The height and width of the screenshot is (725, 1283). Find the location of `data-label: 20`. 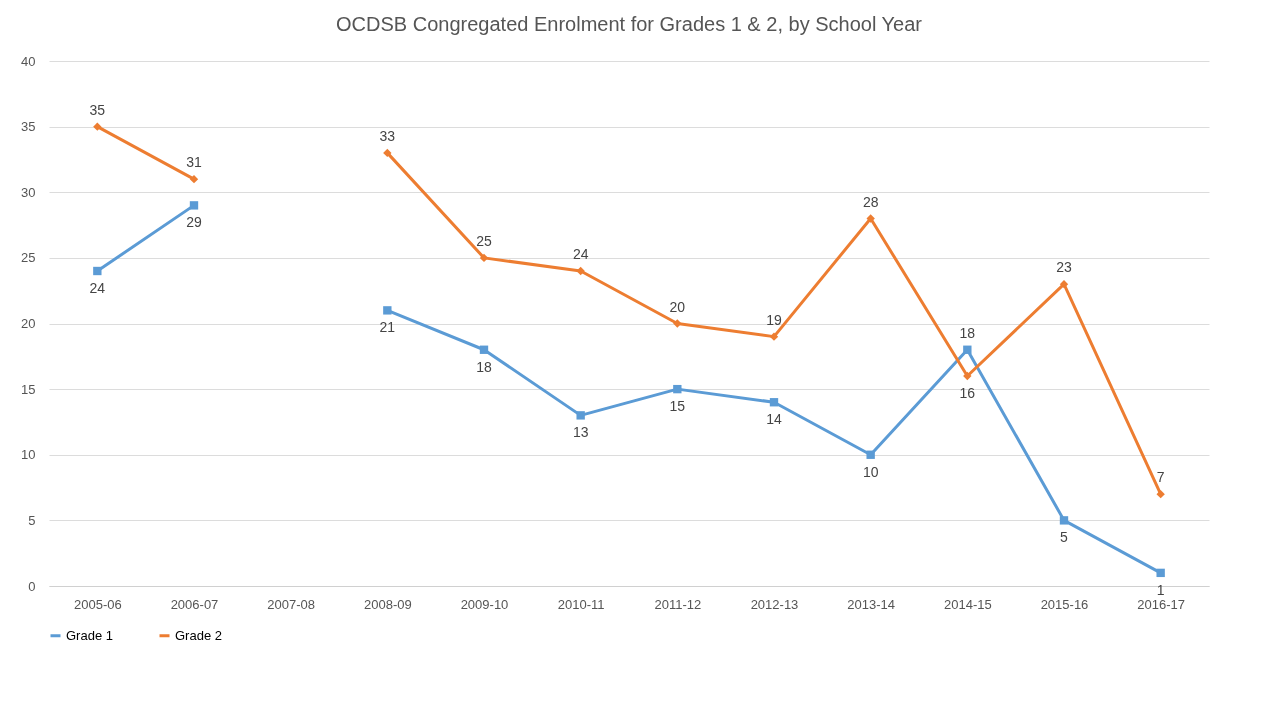

data-label: 20 is located at coordinates (677, 306).